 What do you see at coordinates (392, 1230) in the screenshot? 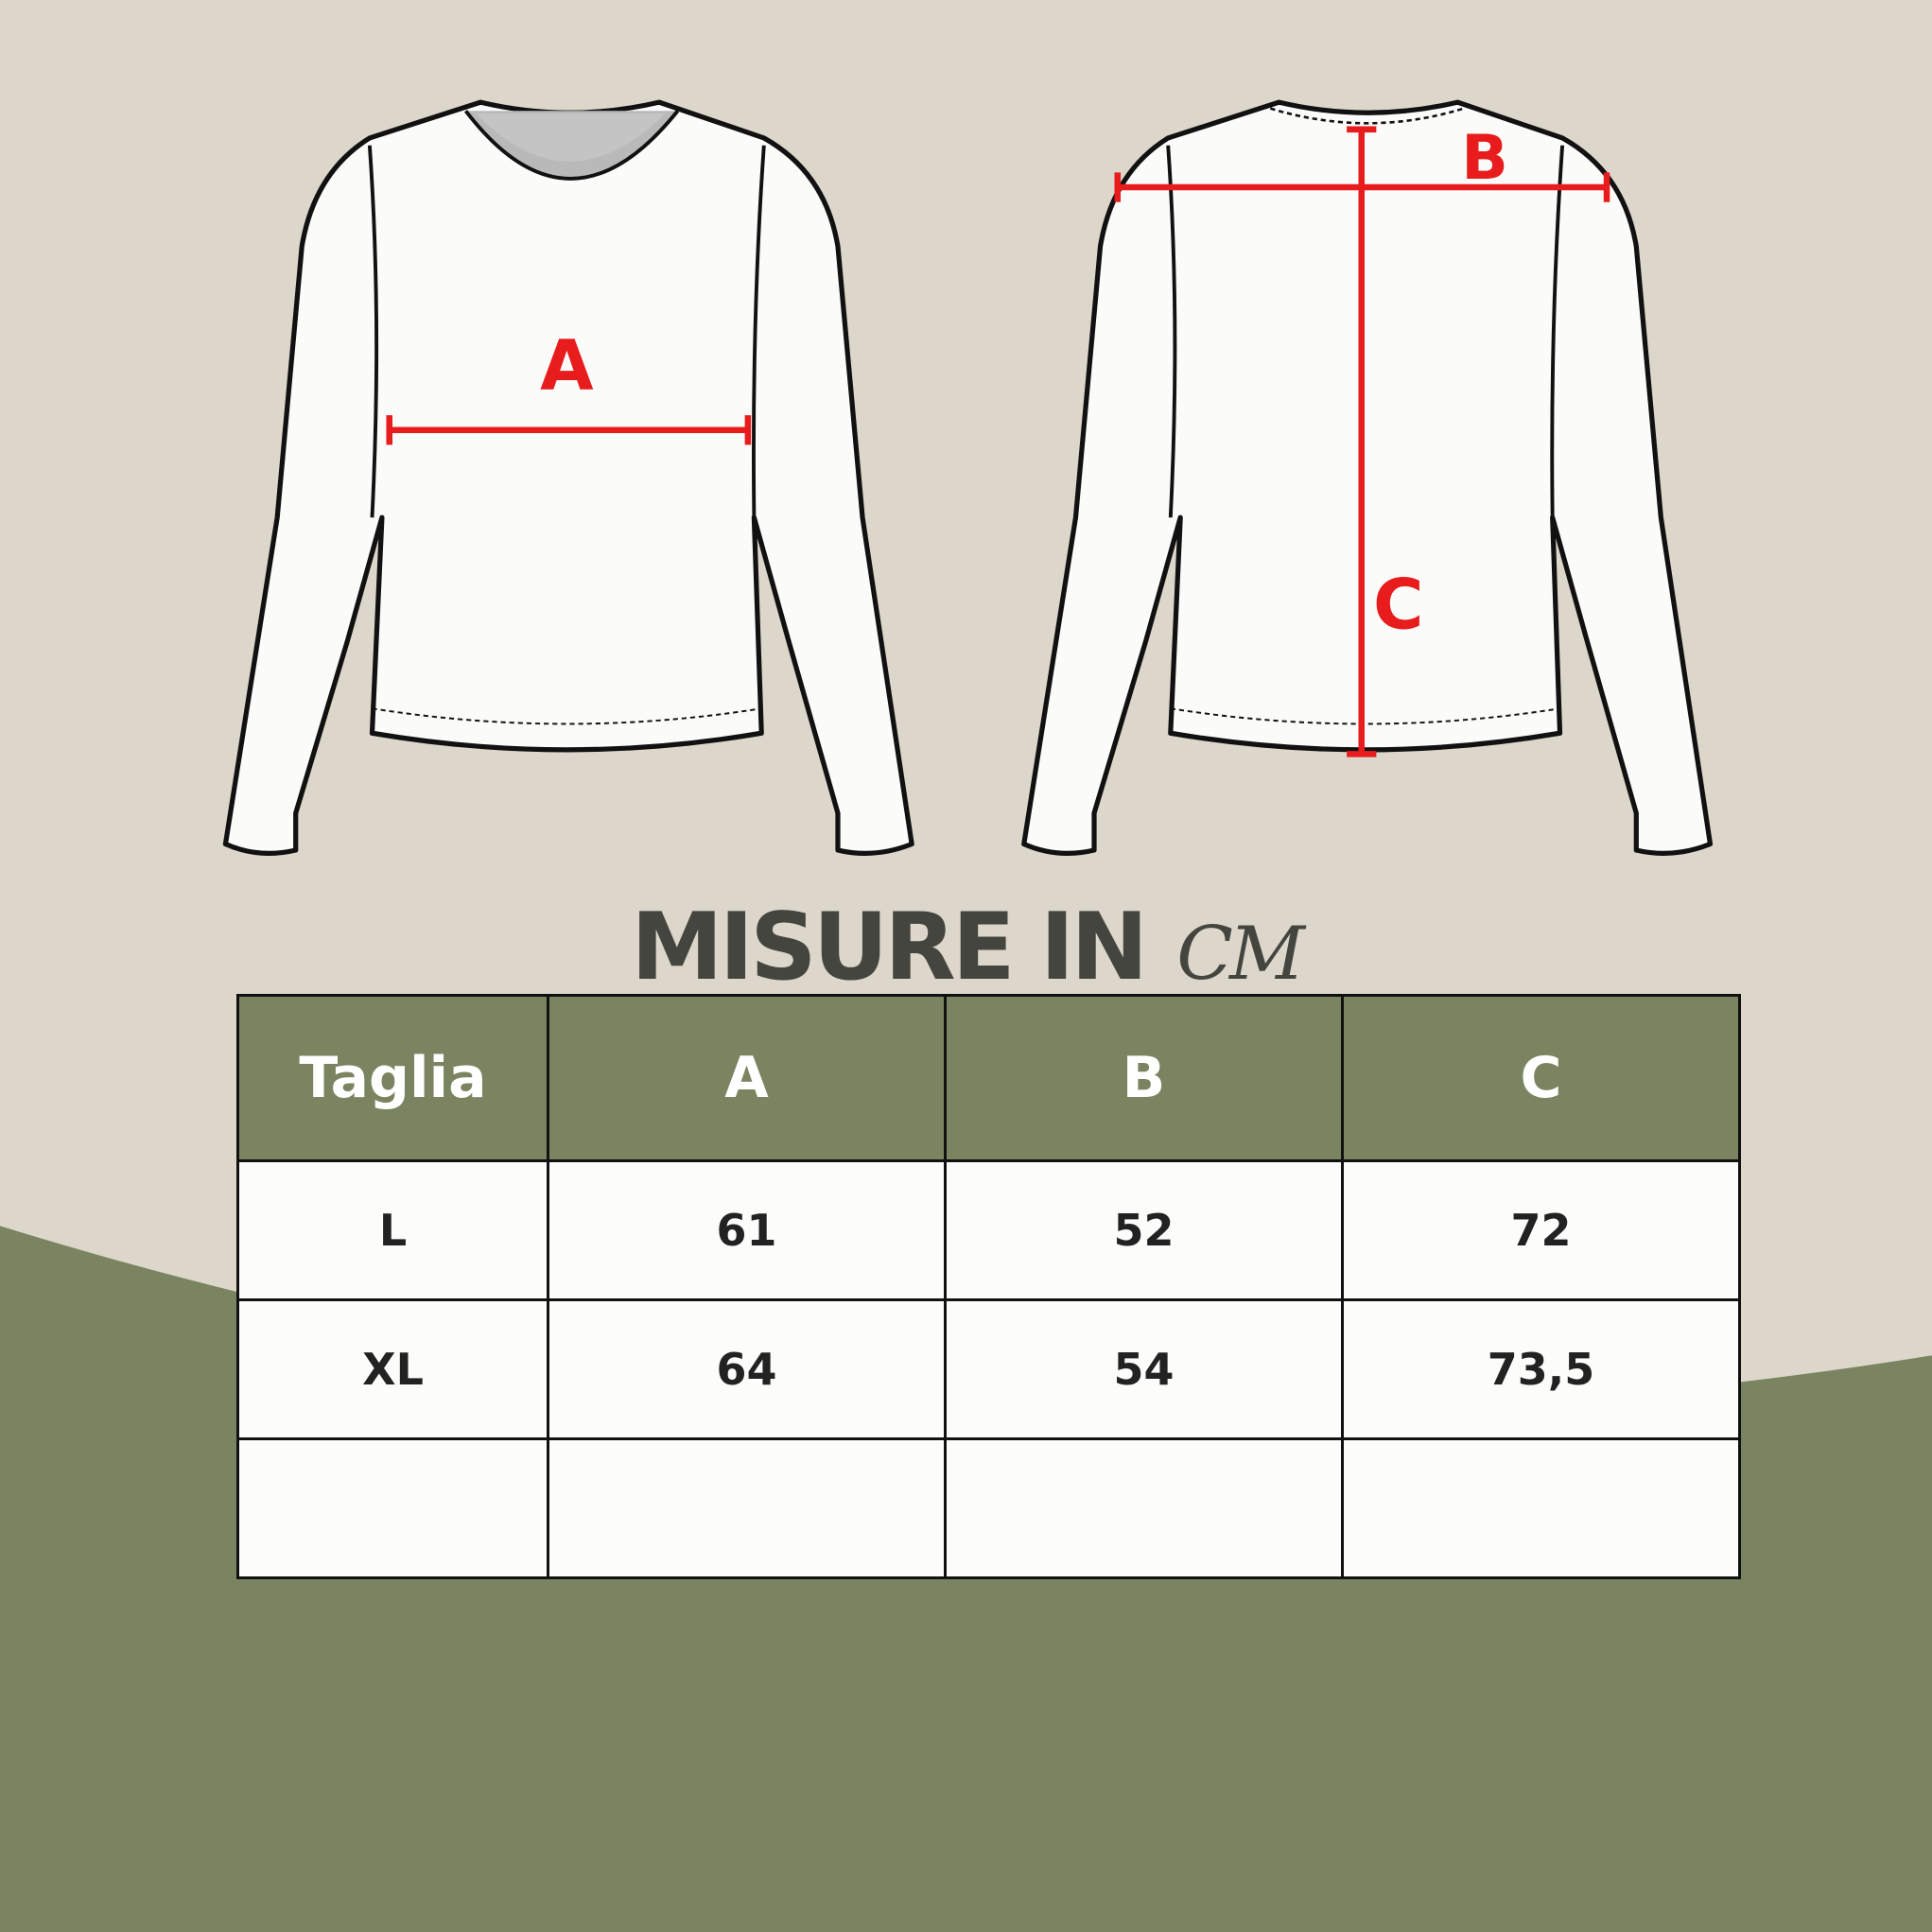
I see `cell-size: L` at bounding box center [392, 1230].